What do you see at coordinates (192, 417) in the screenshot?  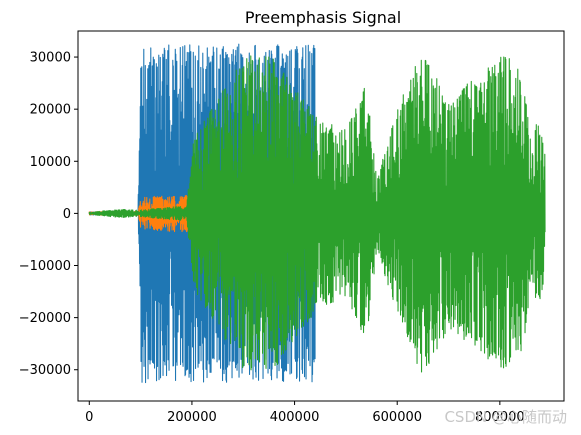 I see `x-tick-label: 200000` at bounding box center [192, 417].